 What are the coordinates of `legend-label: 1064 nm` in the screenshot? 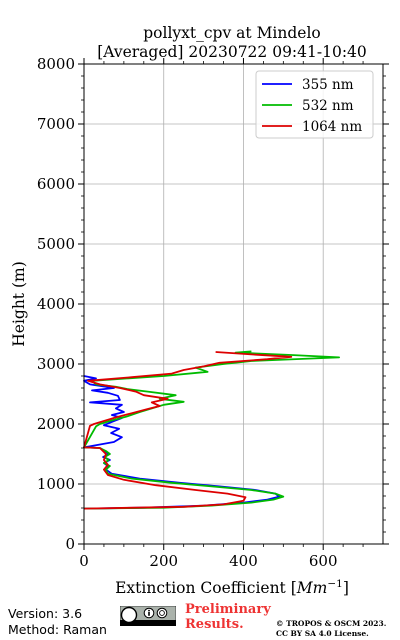 It's located at (332, 127).